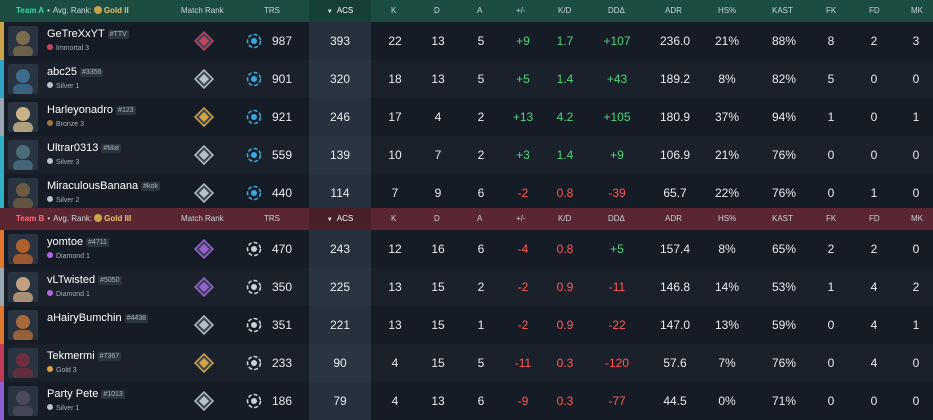  What do you see at coordinates (30, 10) in the screenshot?
I see `team-a-name: Team A` at bounding box center [30, 10].